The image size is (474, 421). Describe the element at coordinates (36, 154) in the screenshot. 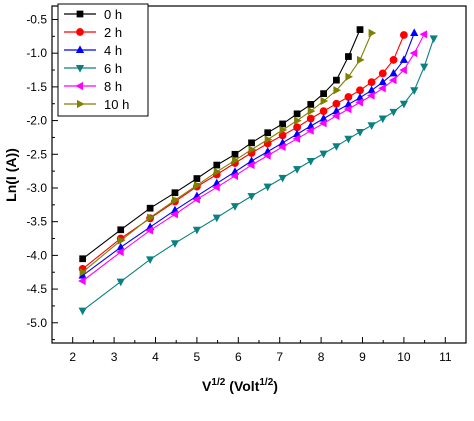

I see `y-tick-label: -2.5` at that location.